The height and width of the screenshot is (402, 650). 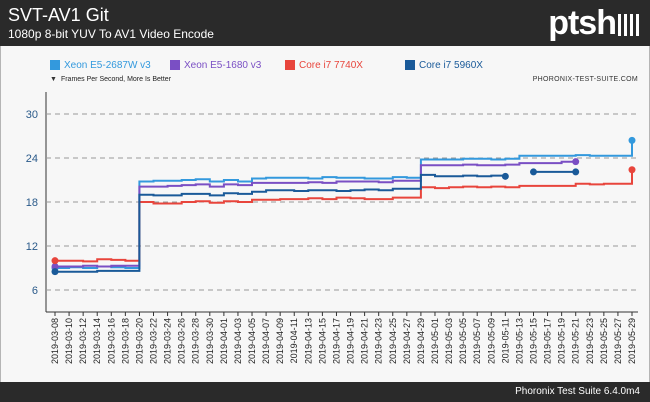 What do you see at coordinates (435, 341) in the screenshot?
I see `x-tick-label: 2019-05-01` at bounding box center [435, 341].